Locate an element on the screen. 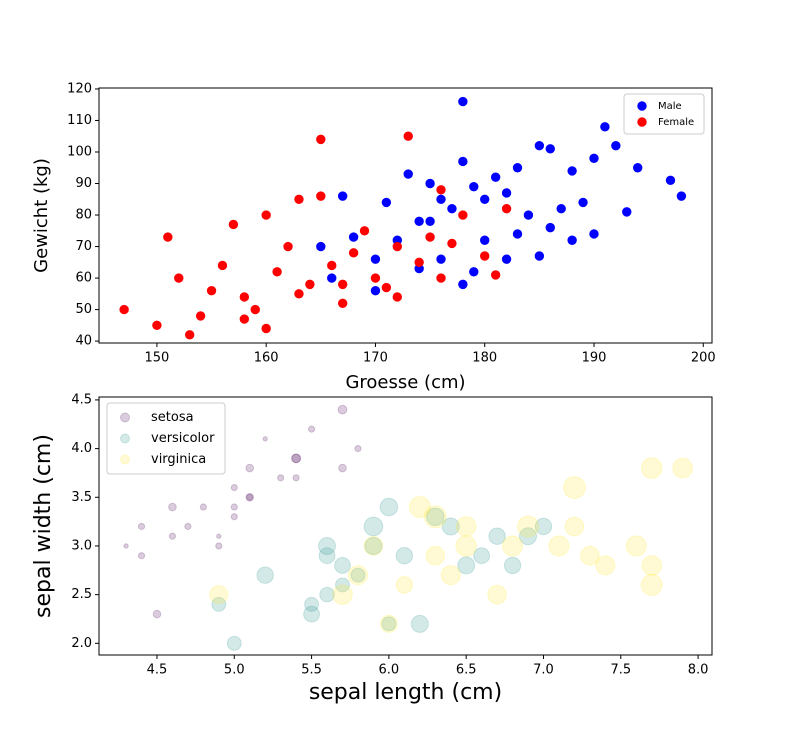  legend-box is located at coordinates (166, 438).